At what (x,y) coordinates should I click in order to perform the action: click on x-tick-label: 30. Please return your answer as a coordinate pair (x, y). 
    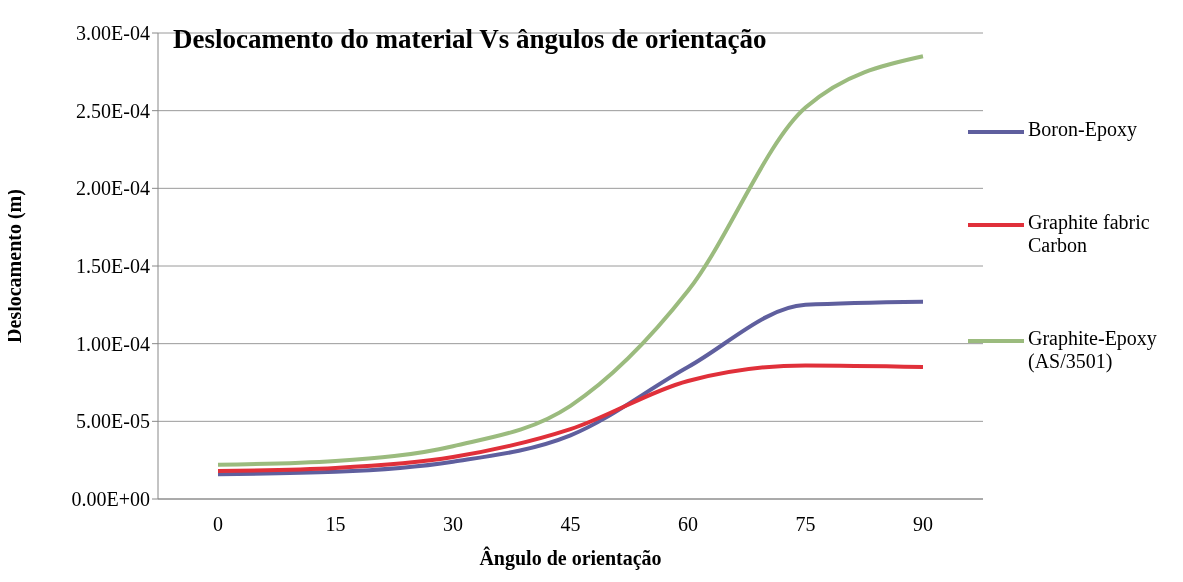
    Looking at the image, I should click on (453, 524).